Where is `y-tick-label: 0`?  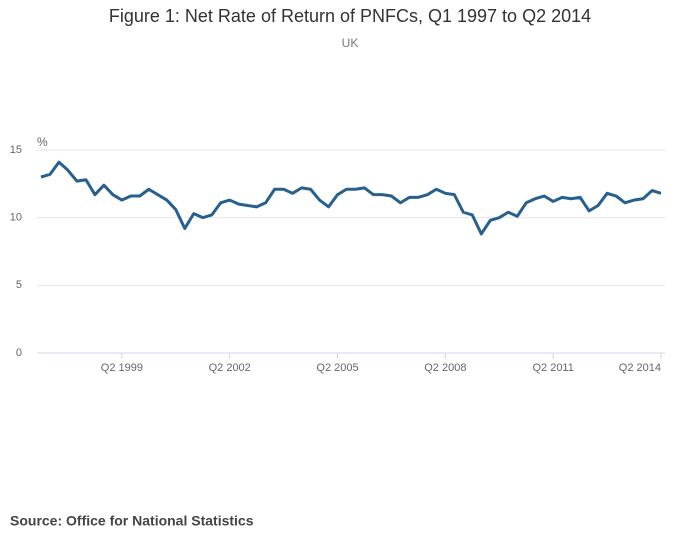 y-tick-label: 0 is located at coordinates (19, 353).